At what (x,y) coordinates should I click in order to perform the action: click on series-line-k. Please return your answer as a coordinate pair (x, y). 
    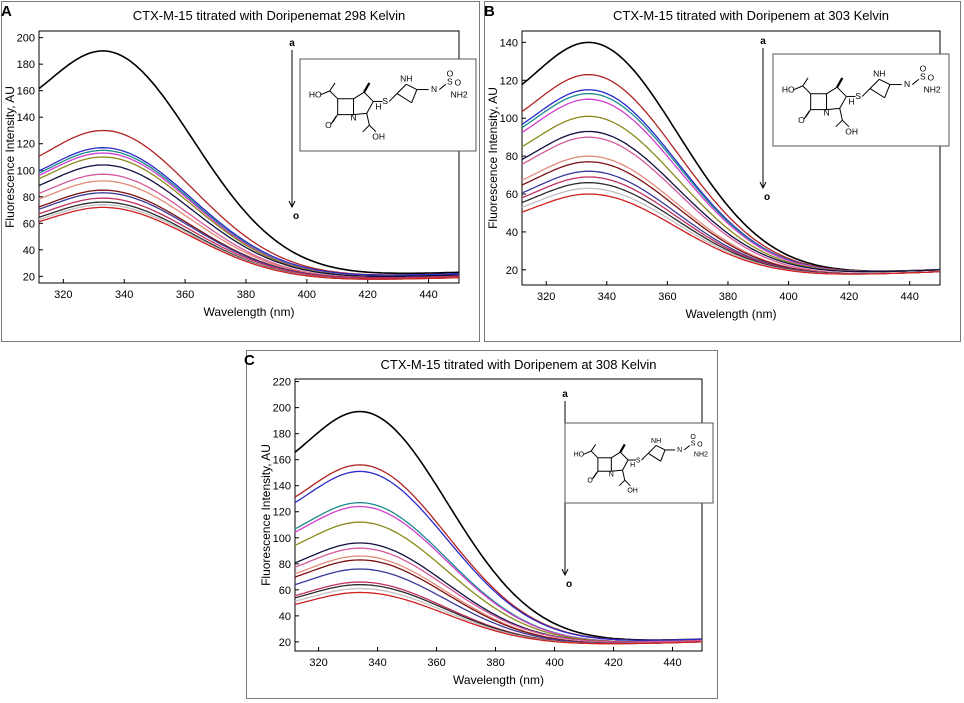
    Looking at the image, I should click on (249, 235).